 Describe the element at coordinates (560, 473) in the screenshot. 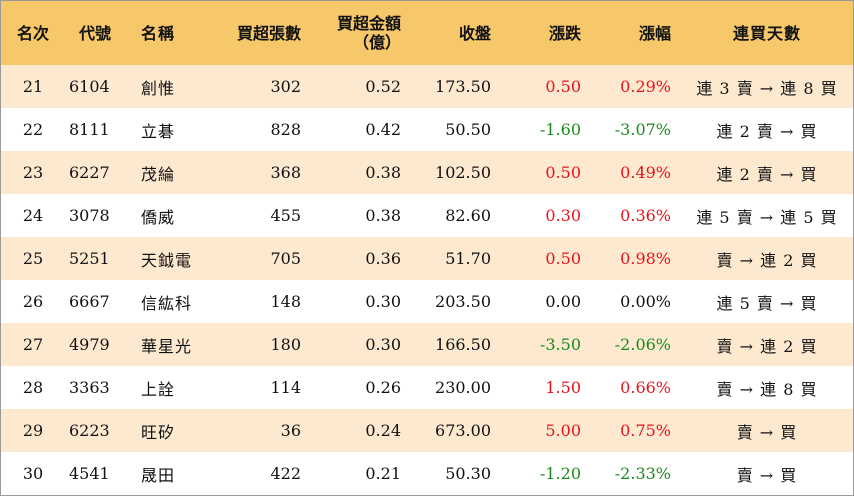

I see `cell-change: -1.20` at that location.